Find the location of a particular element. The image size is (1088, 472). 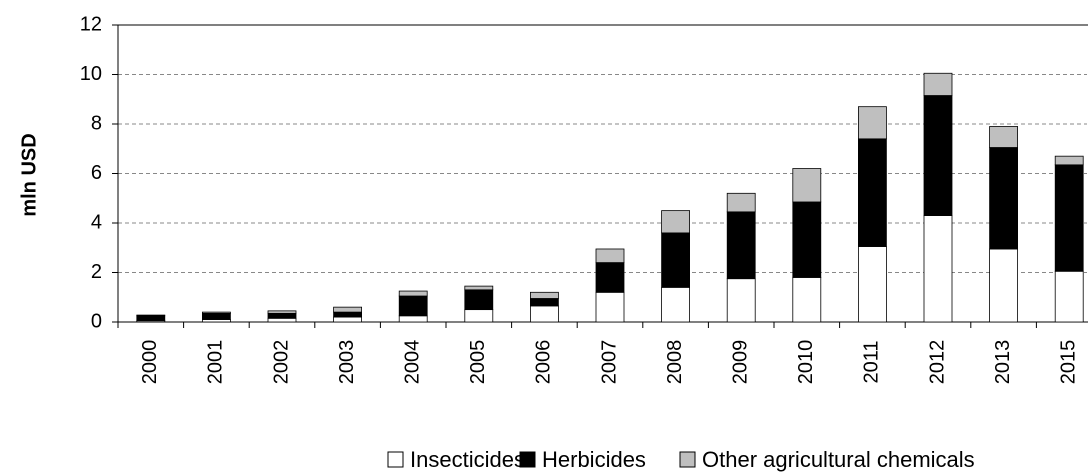

y-tick-label: 10 is located at coordinates (91, 74).